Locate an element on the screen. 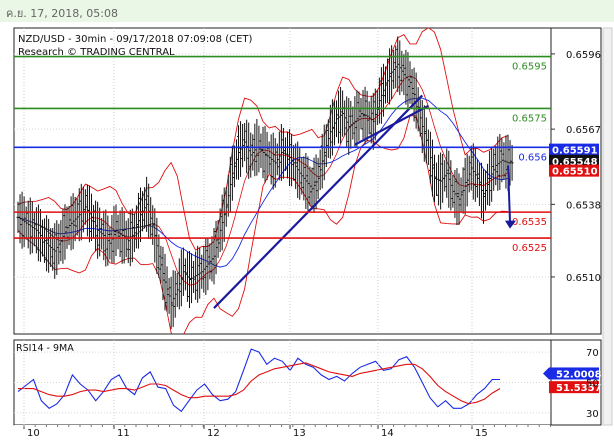  rsi-ma-line is located at coordinates (259, 383).